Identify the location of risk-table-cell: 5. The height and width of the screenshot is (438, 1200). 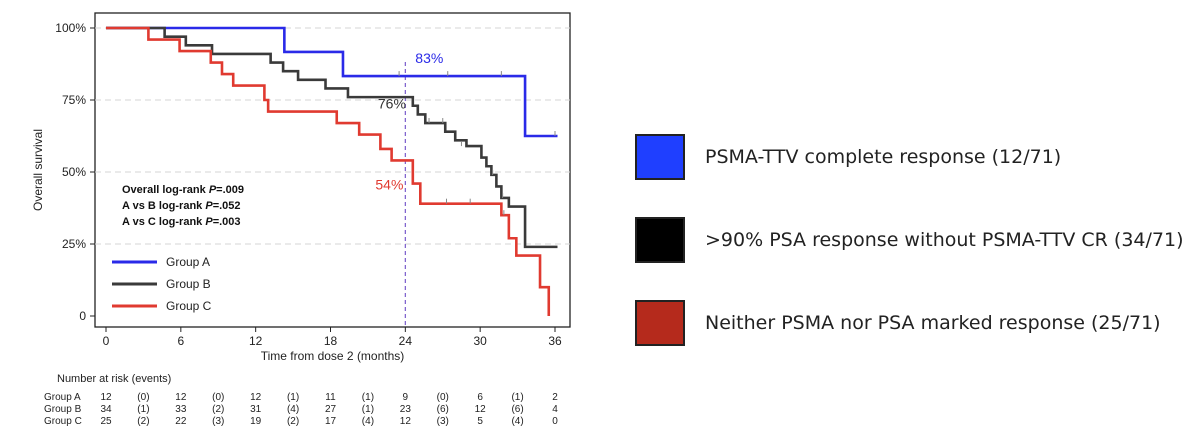
(480, 421).